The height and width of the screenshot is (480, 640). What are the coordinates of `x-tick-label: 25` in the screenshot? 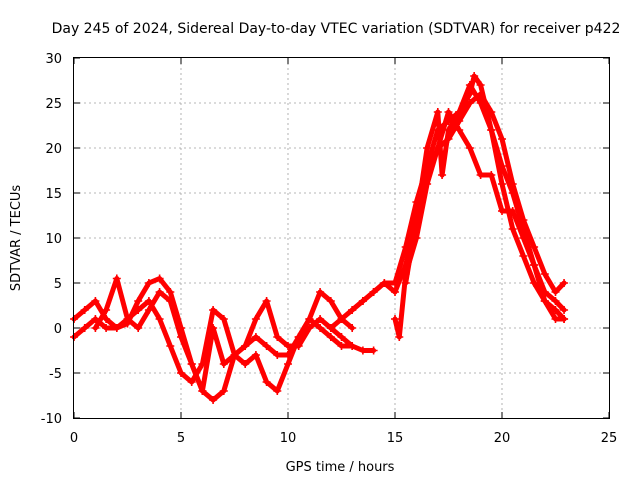 It's located at (609, 438).